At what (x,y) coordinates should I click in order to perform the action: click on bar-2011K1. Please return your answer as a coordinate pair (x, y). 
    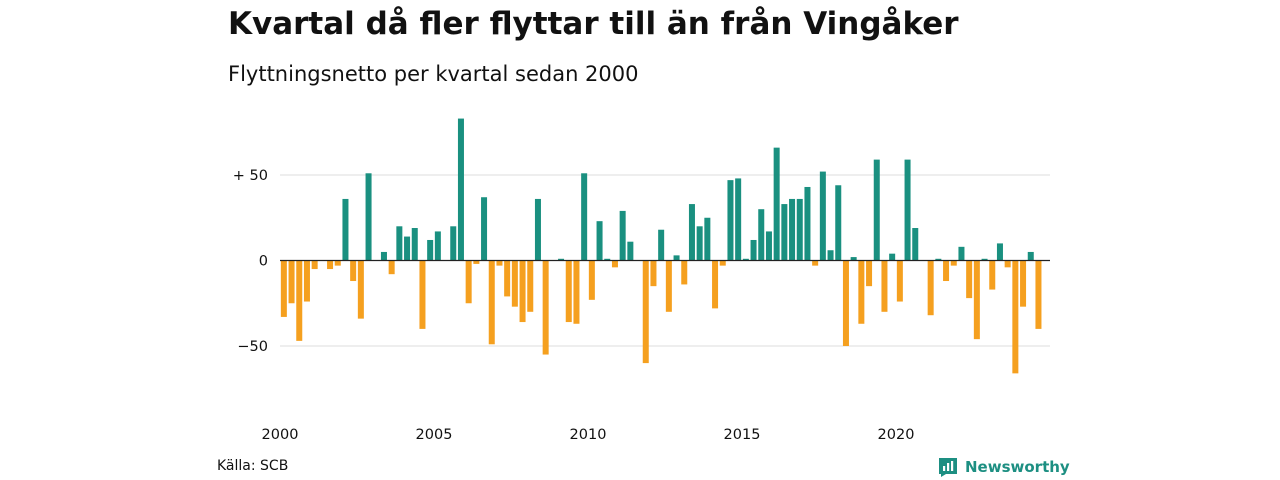
    Looking at the image, I should click on (622, 235).